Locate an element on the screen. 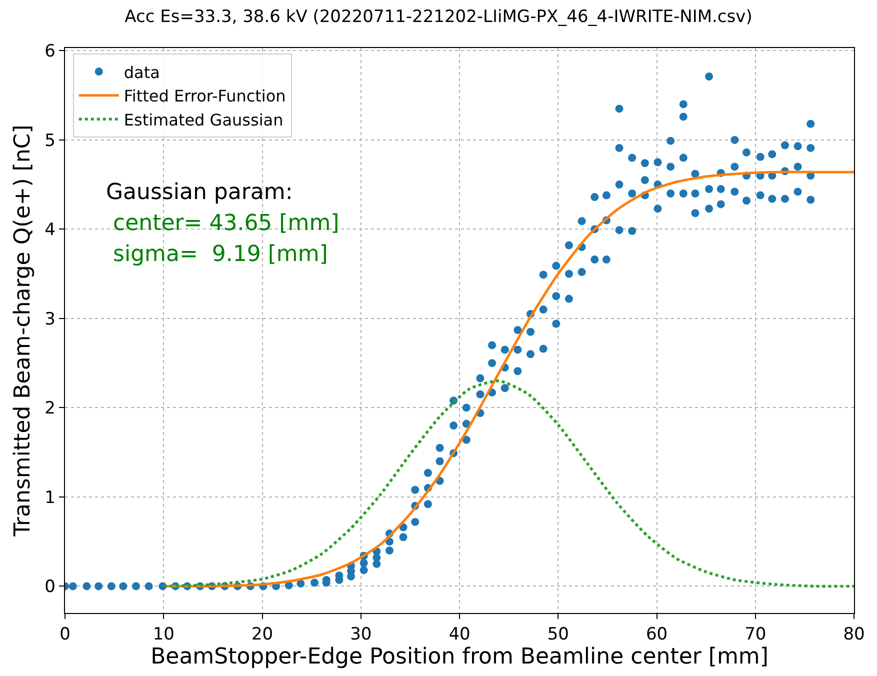 Image resolution: width=877 pixels, height=676 pixels. x-tick-label: 80 is located at coordinates (854, 634).